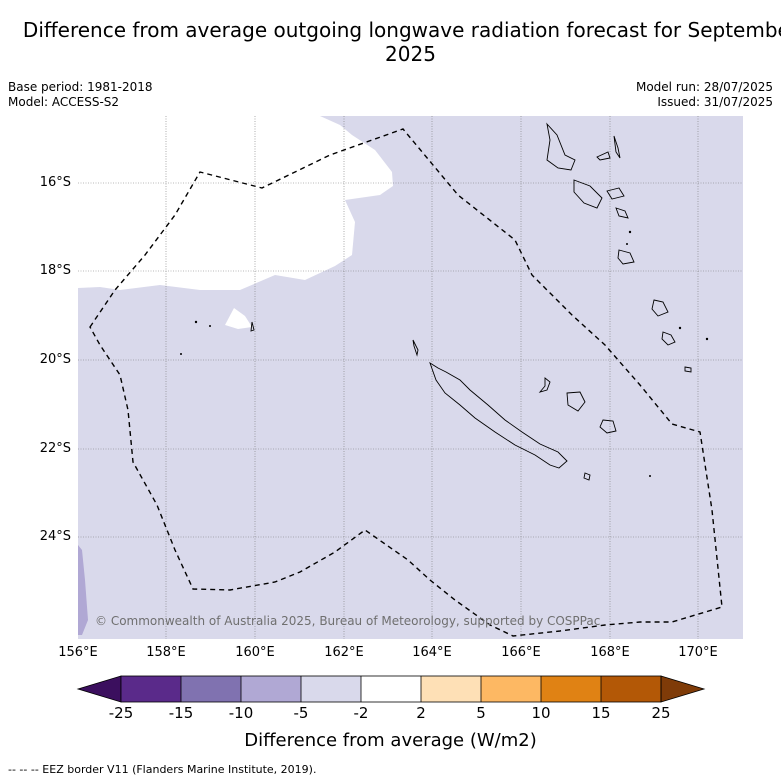 This screenshot has height=781, width=781. Describe the element at coordinates (166, 652) in the screenshot. I see `lon-label-158e: 158°E` at that location.